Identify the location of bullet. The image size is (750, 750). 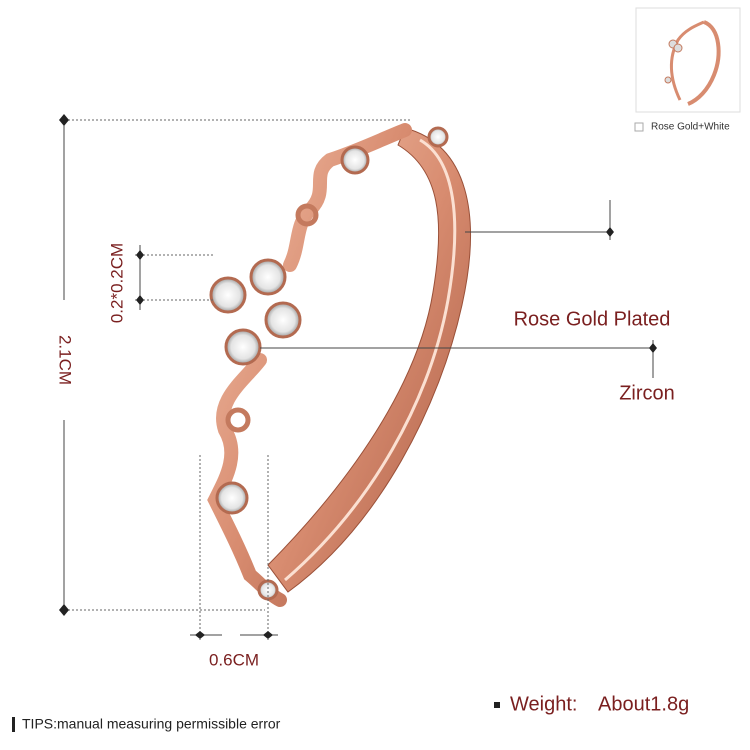
(497, 705).